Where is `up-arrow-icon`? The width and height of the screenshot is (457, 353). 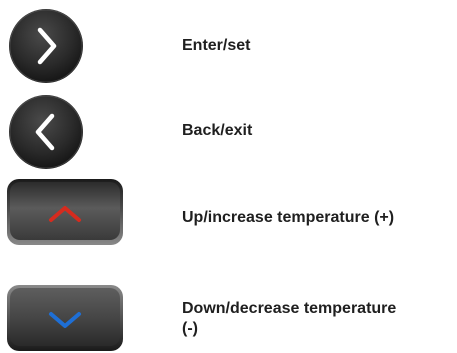
up-arrow-icon is located at coordinates (65, 214).